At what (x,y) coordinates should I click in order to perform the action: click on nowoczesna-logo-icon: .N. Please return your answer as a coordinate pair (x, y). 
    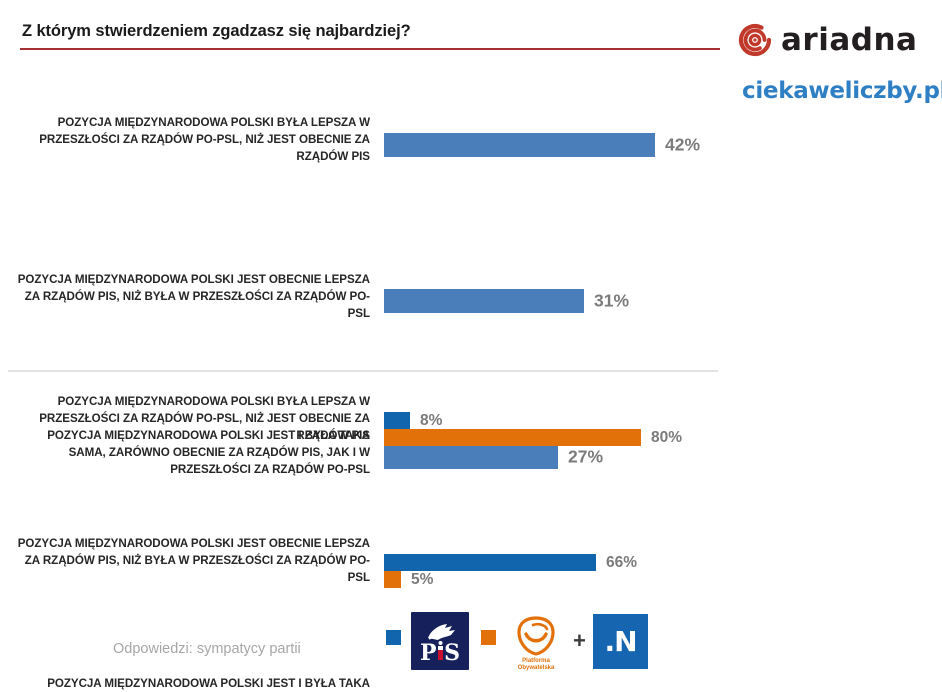
    Looking at the image, I should click on (620, 641).